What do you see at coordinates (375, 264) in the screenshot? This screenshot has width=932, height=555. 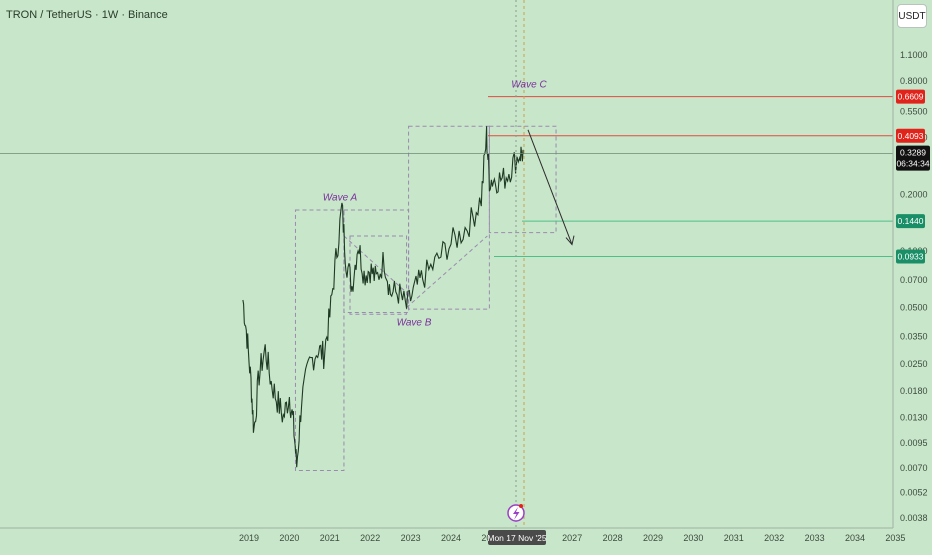 I see `wave-b-line` at bounding box center [375, 264].